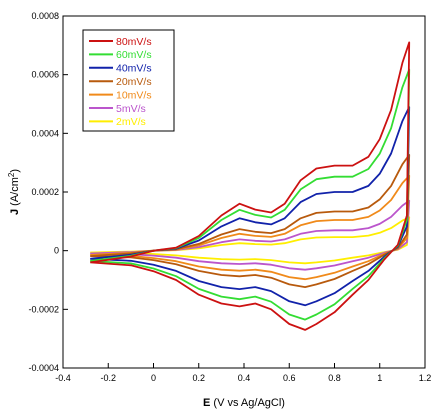 This screenshot has height=412, width=442. I want to click on y-tick-label: 0.0002, so click(45, 192).